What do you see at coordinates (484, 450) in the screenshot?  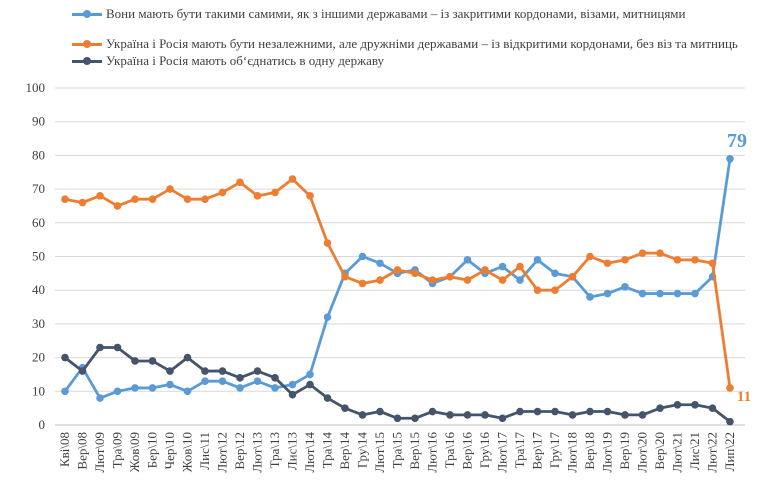 I see `x-tick-label: Гру\16` at bounding box center [484, 450].